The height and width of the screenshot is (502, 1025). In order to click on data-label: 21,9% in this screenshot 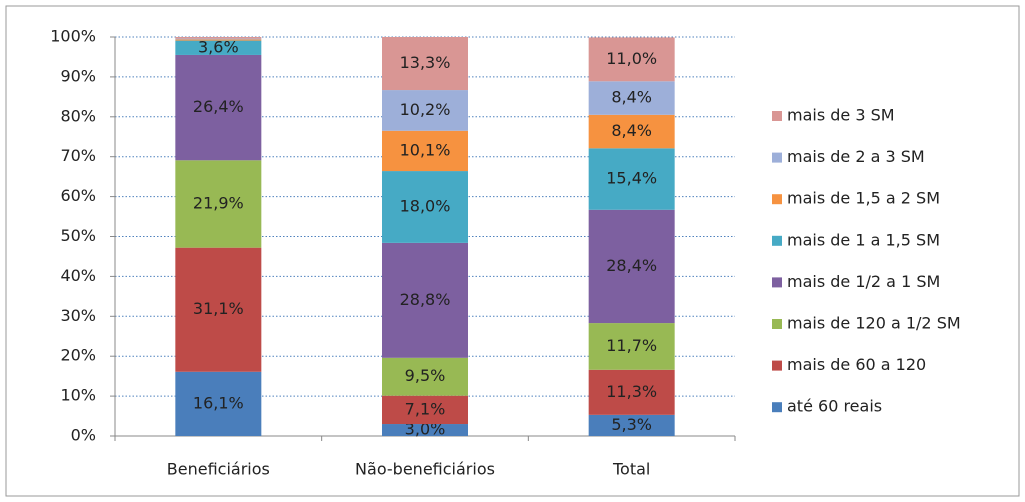, I will do `click(218, 202)`.